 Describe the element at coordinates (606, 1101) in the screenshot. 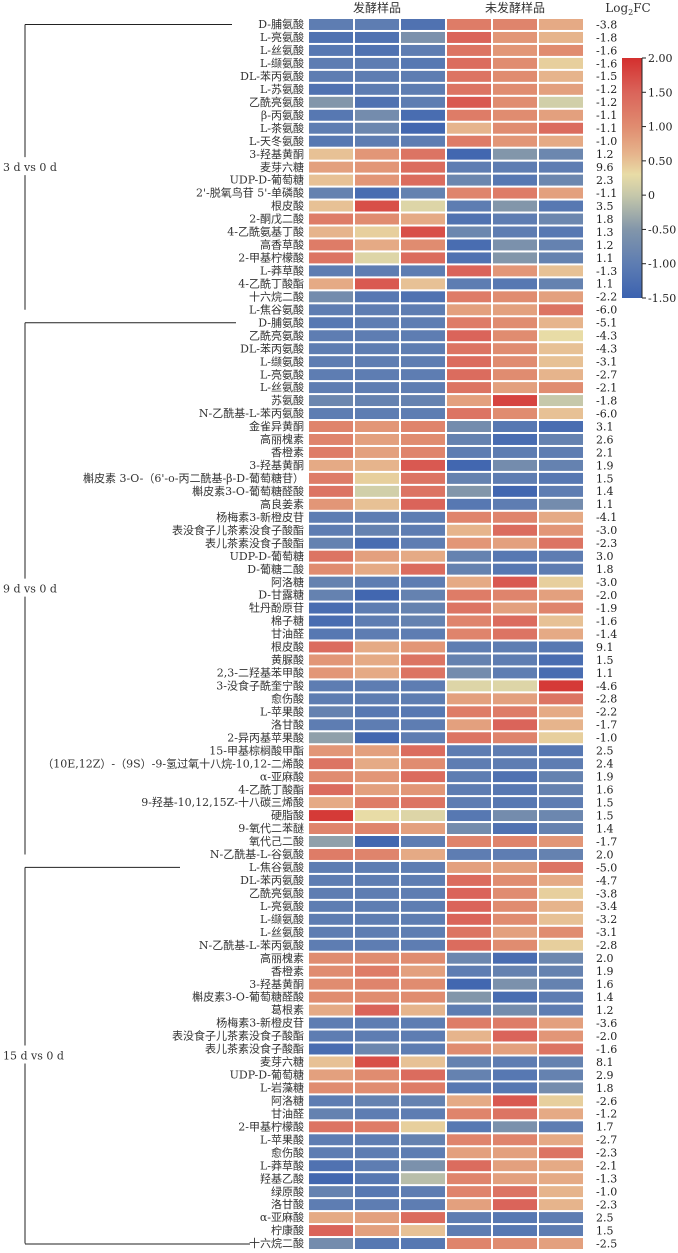

I see `log2fc-value: -2.6` at that location.